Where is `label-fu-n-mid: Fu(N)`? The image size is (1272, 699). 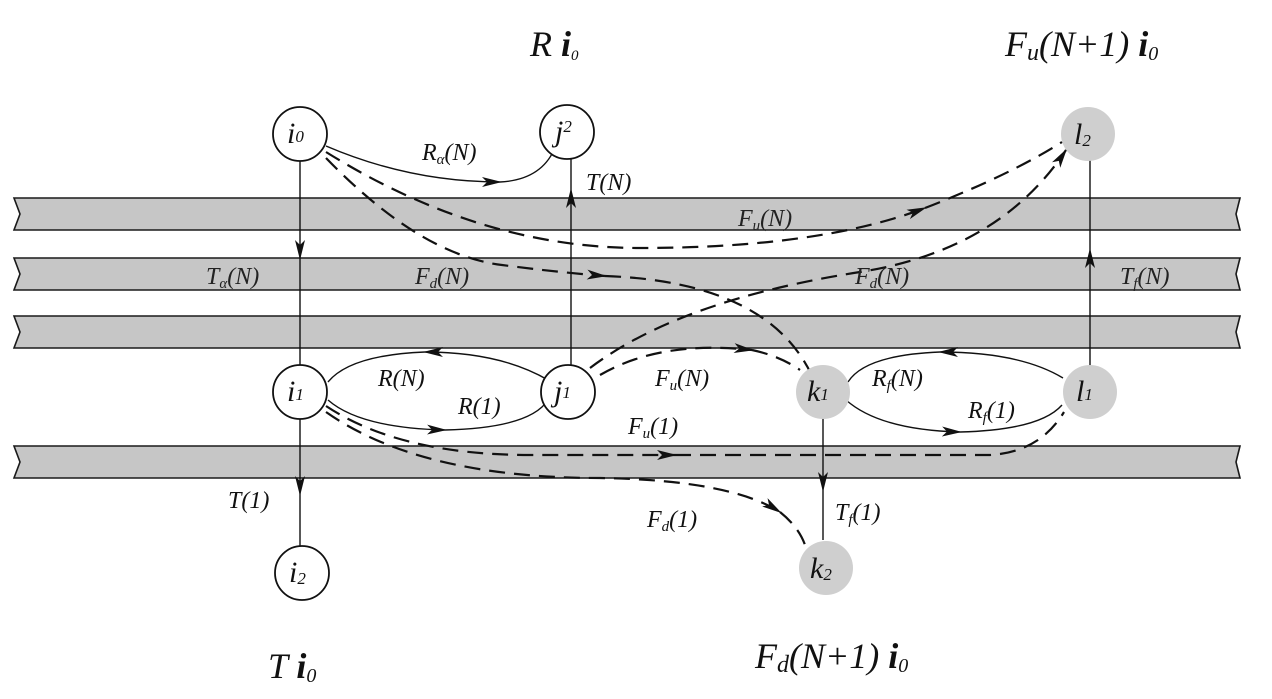
label-fu-n-mid: Fu(N) is located at coordinates (681, 380).